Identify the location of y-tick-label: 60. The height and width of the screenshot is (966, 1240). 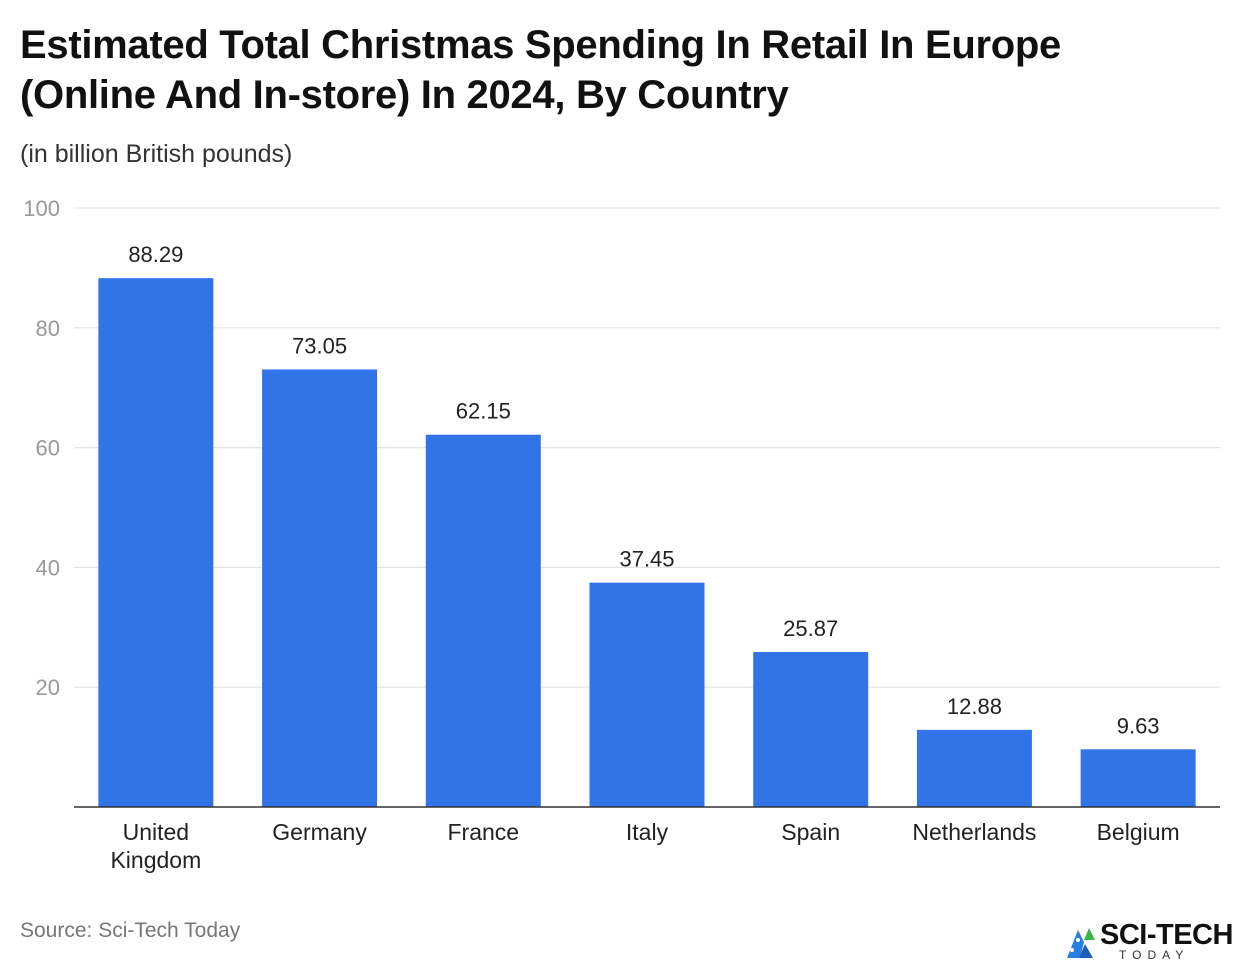
(48, 448).